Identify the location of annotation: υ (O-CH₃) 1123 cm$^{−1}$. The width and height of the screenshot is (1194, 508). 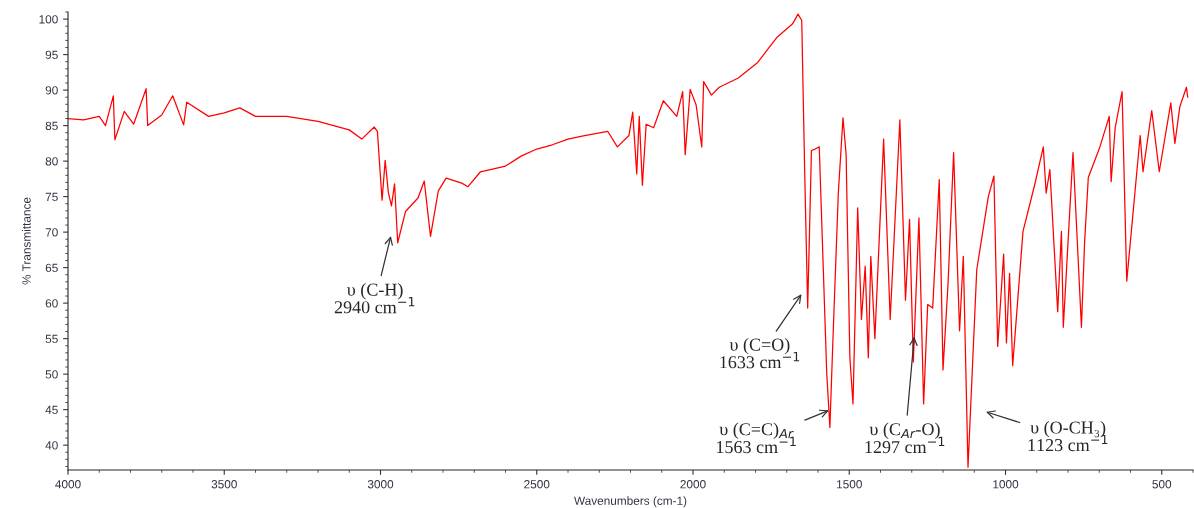
(1068, 436).